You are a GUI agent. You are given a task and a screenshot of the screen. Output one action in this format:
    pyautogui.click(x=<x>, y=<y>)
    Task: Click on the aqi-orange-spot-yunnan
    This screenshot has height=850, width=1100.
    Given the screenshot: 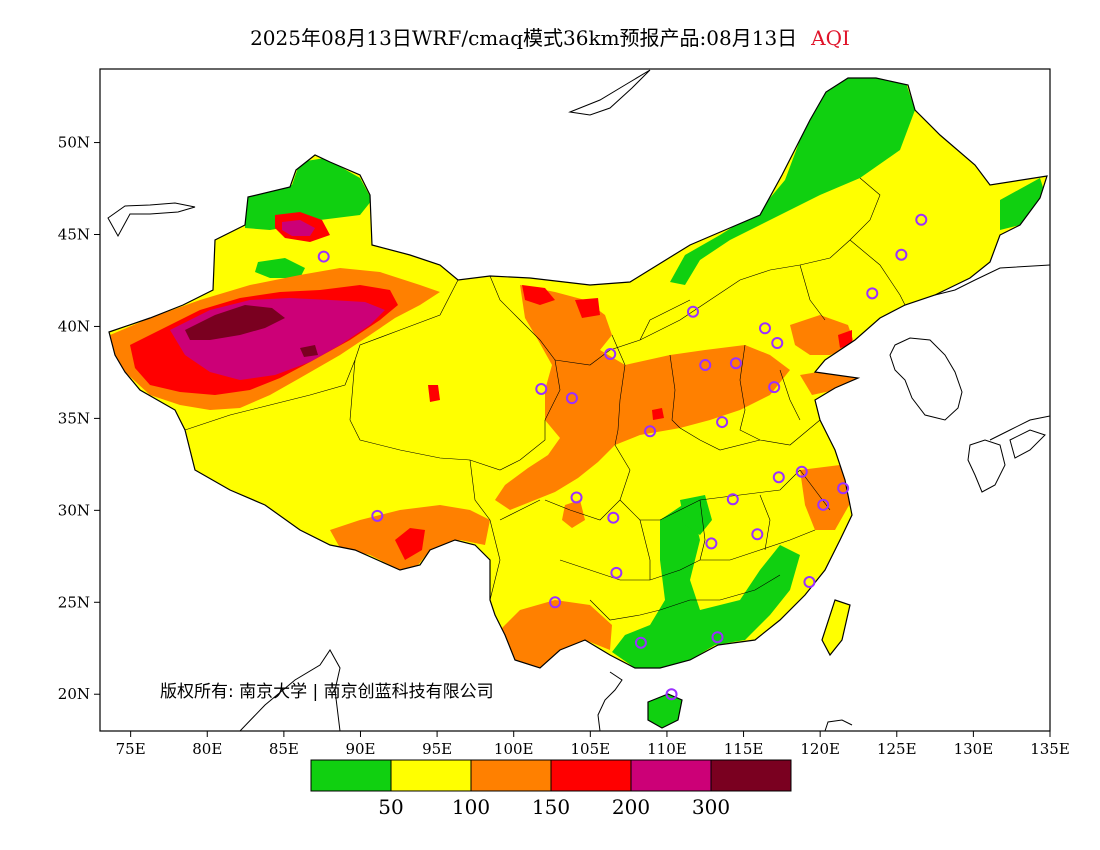 What is the action you would take?
    pyautogui.click(x=573, y=514)
    